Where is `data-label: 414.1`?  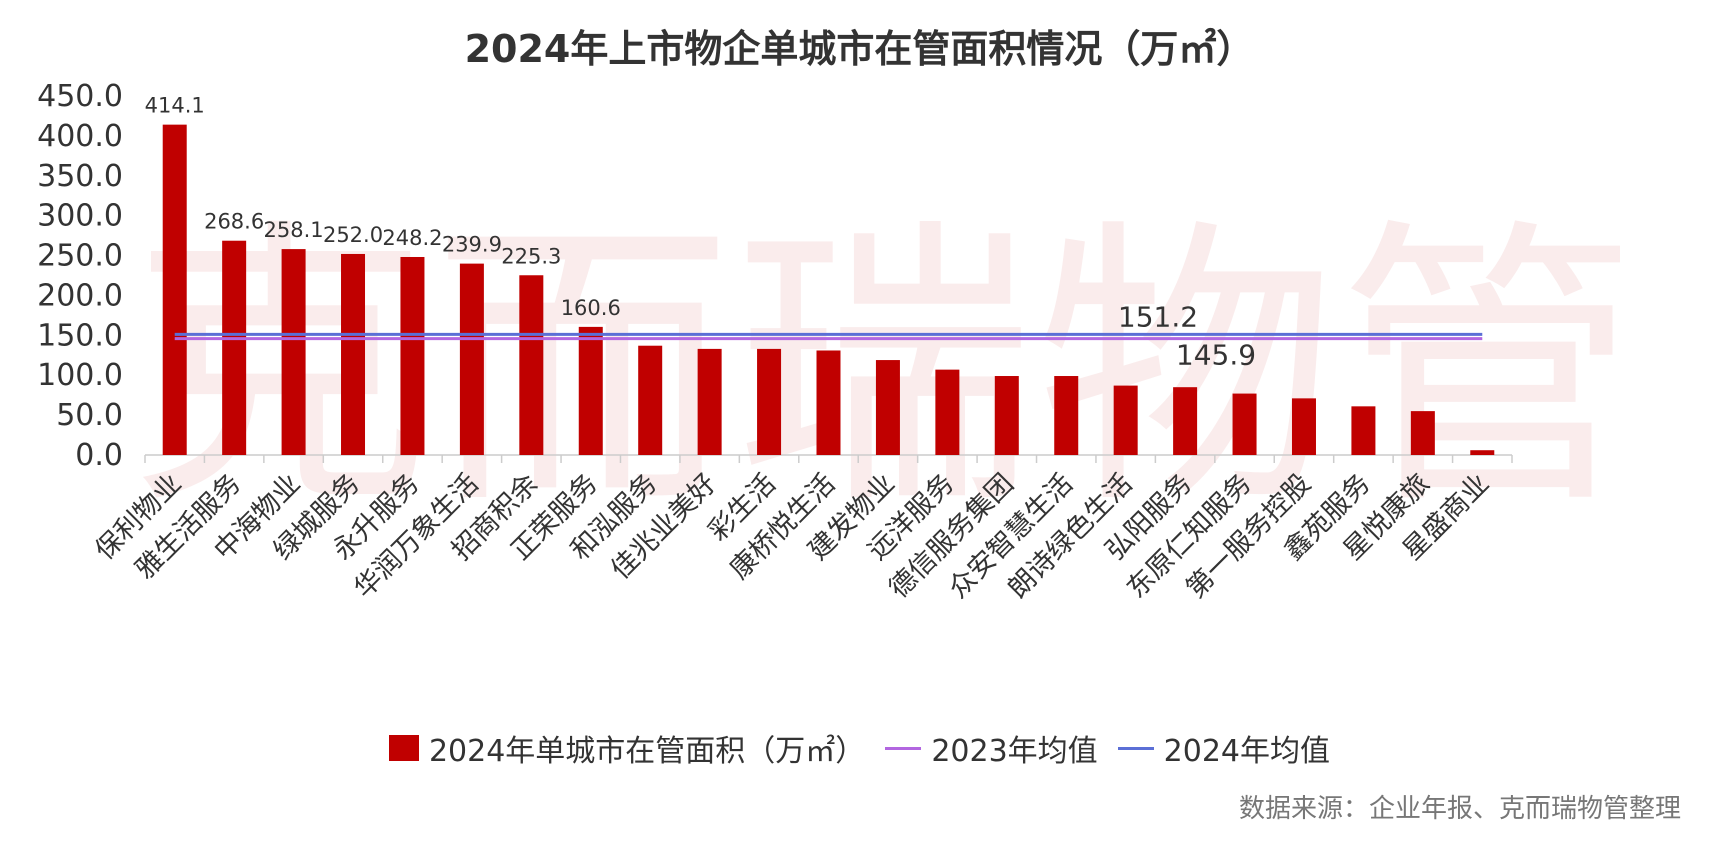
data-label: 414.1 is located at coordinates (175, 106).